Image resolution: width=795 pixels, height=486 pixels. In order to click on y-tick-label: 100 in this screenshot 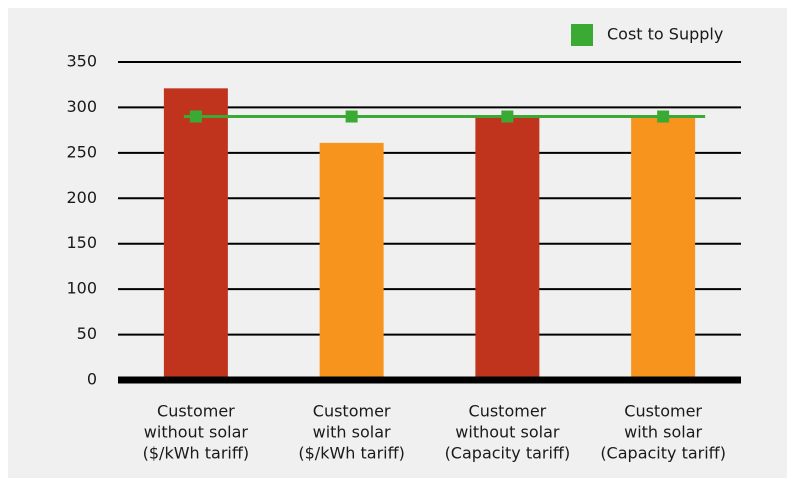, I will do `click(81, 288)`.